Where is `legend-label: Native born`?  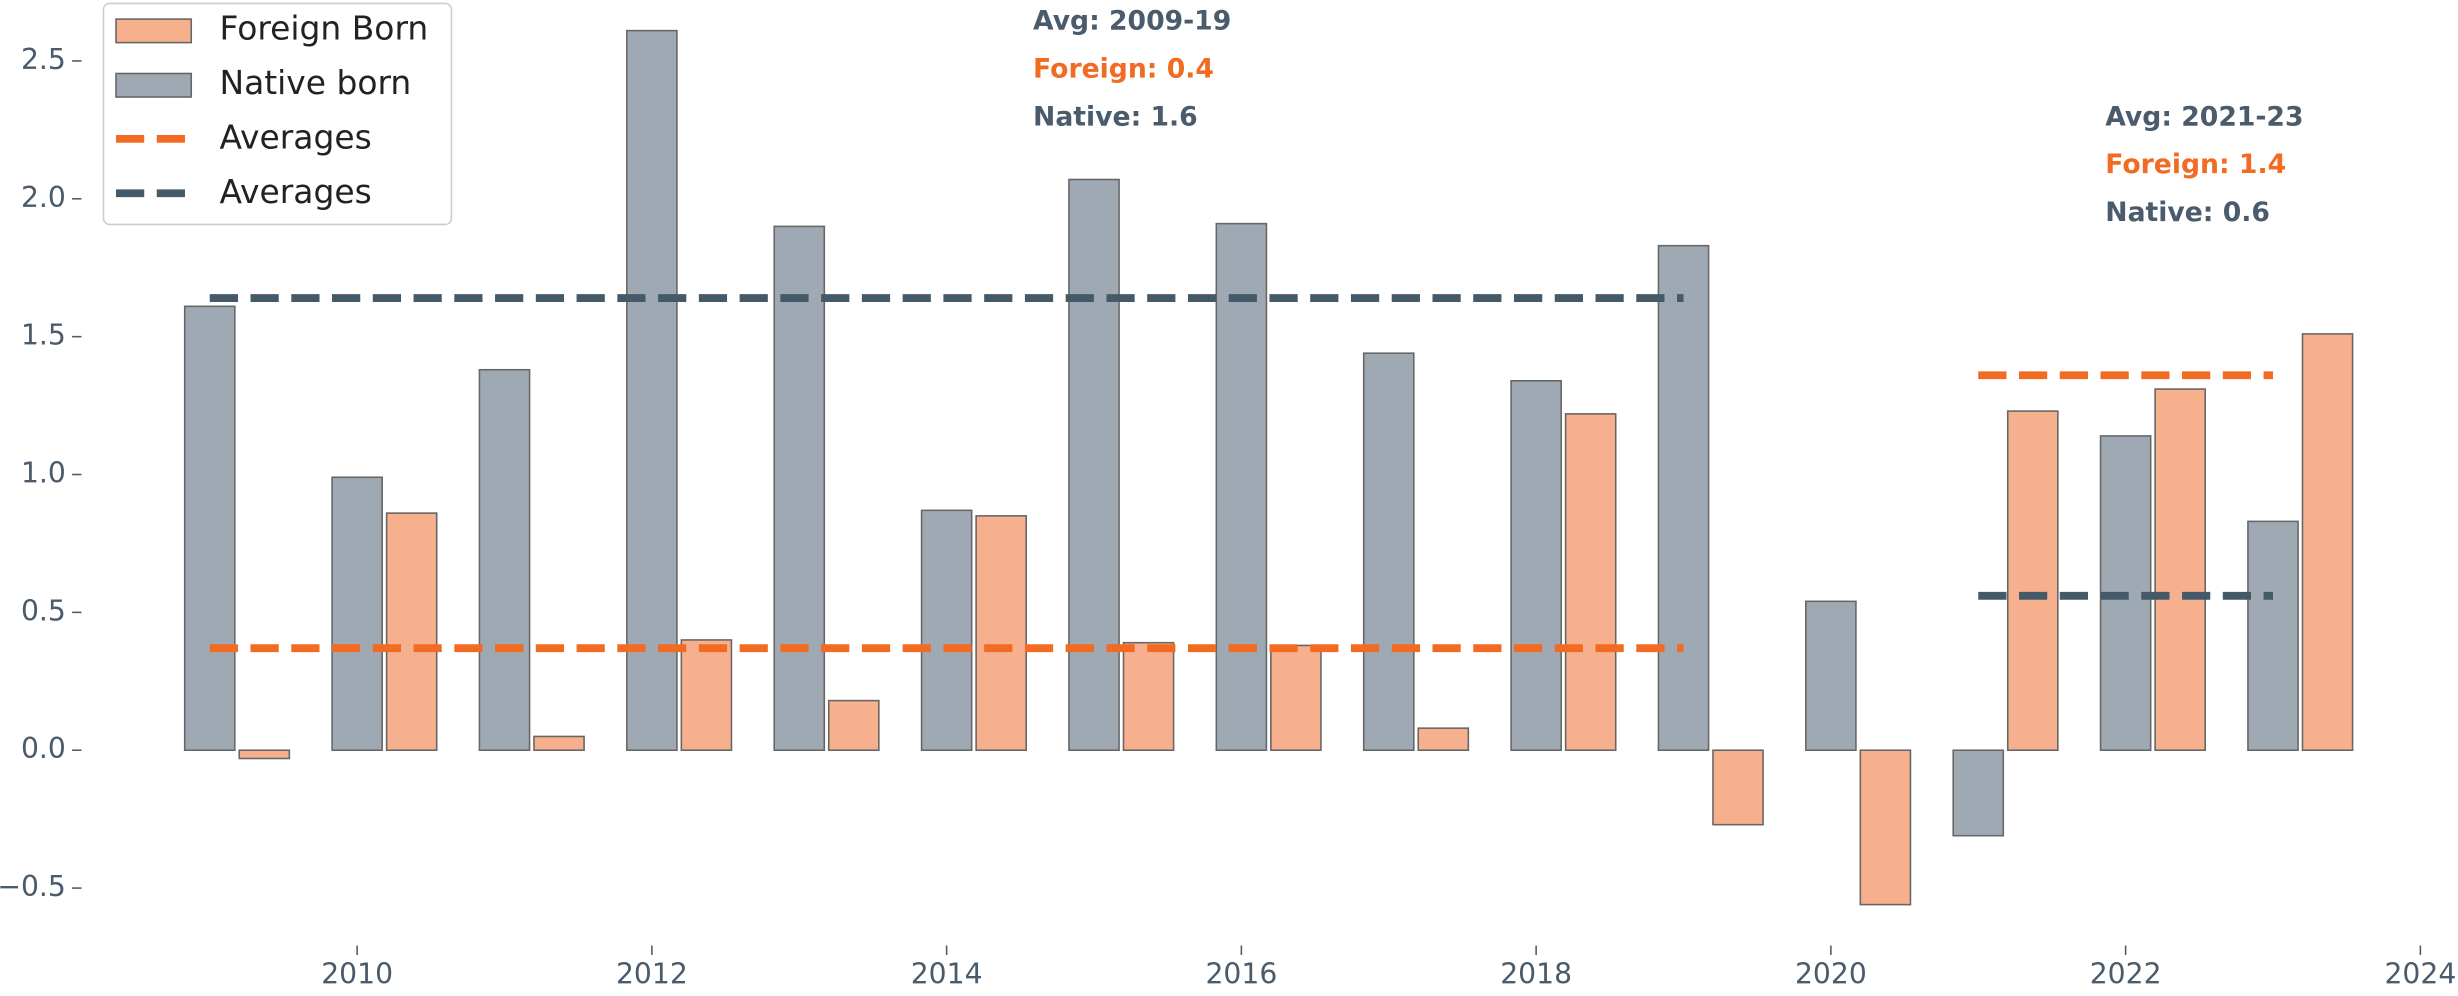
legend-label: Native born is located at coordinates (315, 82).